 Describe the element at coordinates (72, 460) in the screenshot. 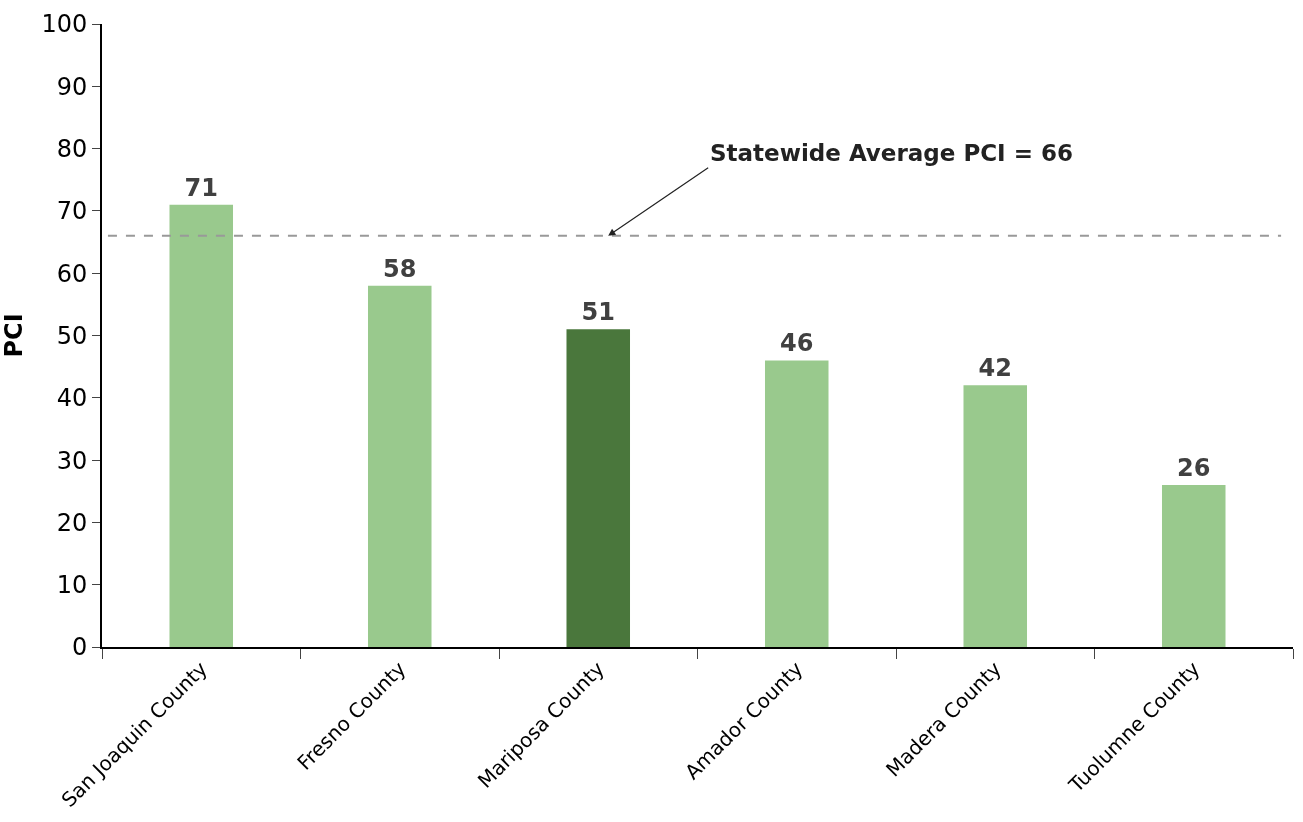

I see `y-tick-label: 30` at that location.